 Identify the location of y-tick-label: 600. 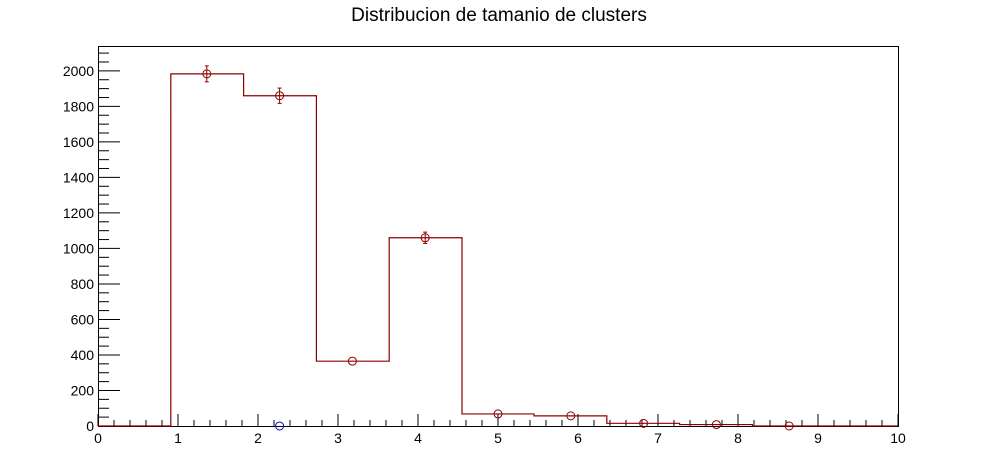
(83, 319).